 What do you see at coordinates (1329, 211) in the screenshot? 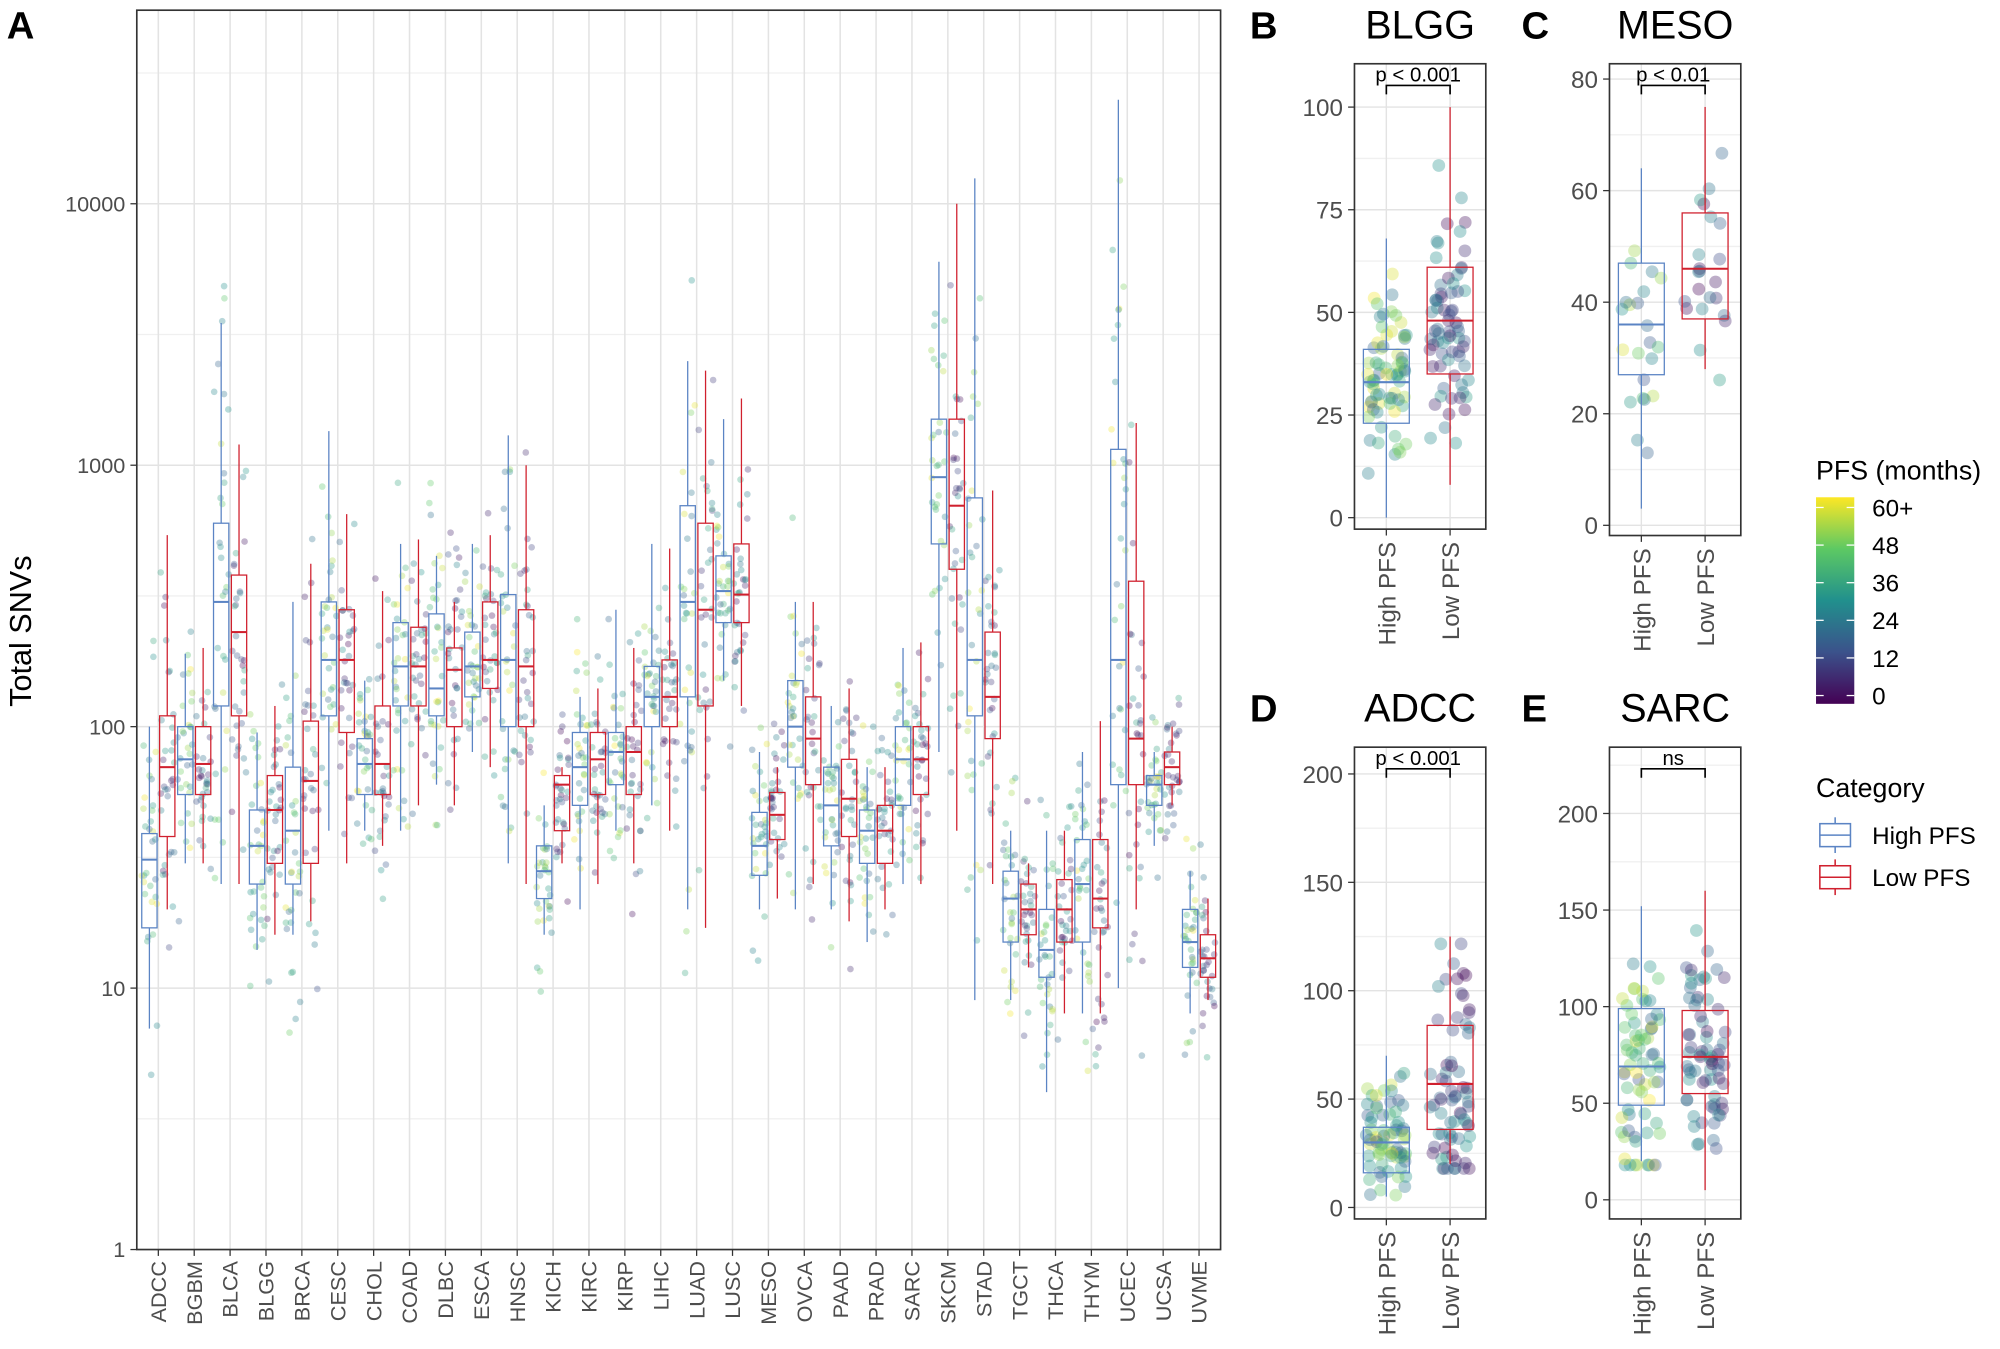
I see `y-tick-label: 75` at bounding box center [1329, 211].